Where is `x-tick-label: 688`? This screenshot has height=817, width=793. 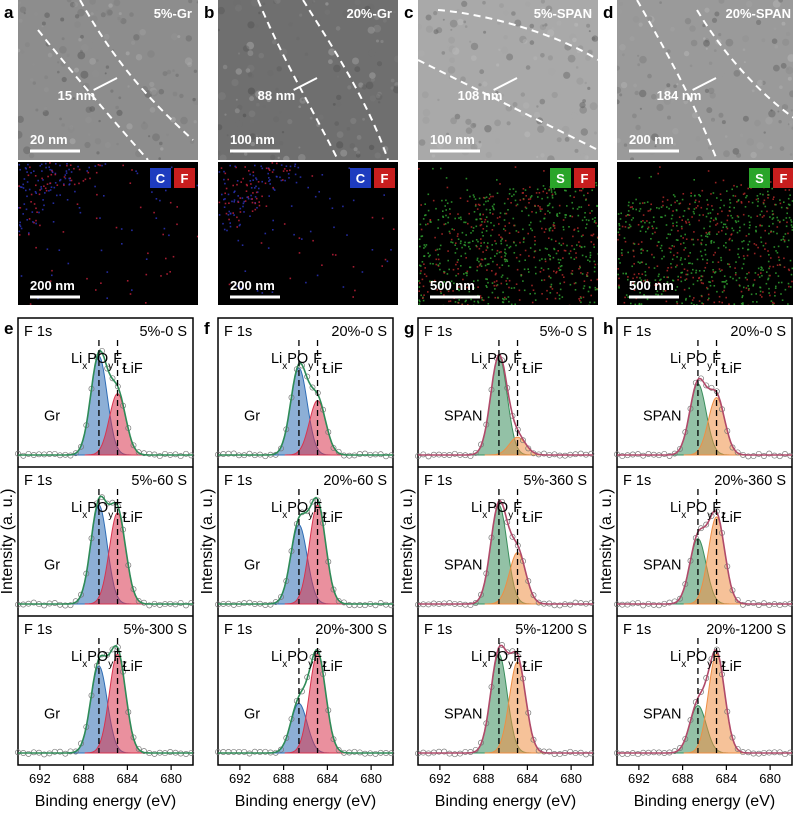
x-tick-label: 688 is located at coordinates (284, 778).